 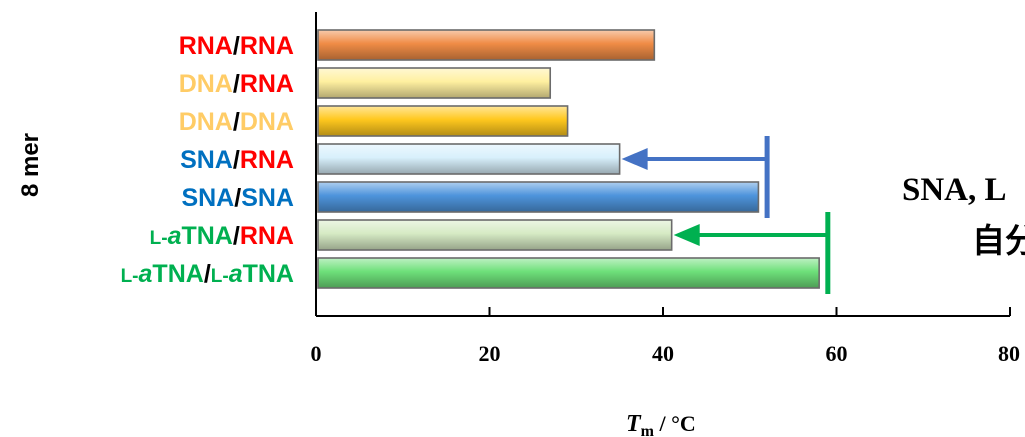 I want to click on category-label-6: L-aTNA/L-aTNA, so click(x=207, y=274).